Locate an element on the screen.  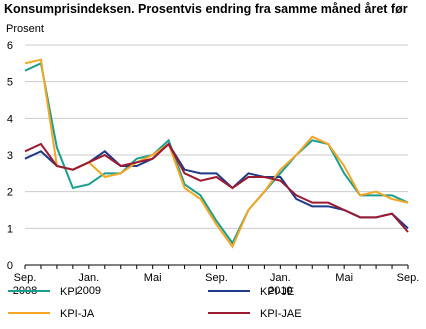
x-tick-label: Jan. 2010 is located at coordinates (280, 284).